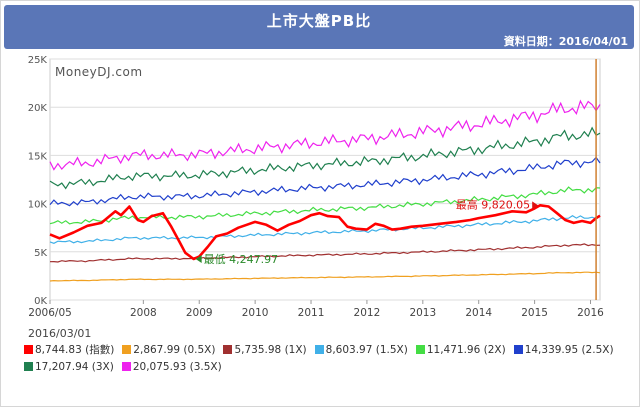 This screenshot has height=407, width=640. Describe the element at coordinates (535, 205) in the screenshot. I see `high-marker` at that location.